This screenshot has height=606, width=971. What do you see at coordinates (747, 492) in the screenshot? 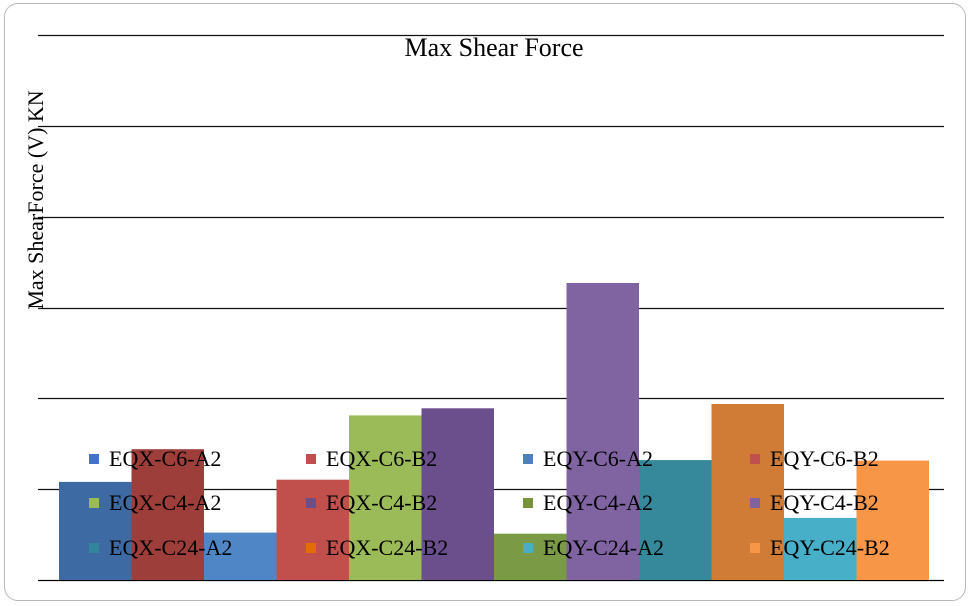
I see `bar-eqx-c24-b2` at bounding box center [747, 492].